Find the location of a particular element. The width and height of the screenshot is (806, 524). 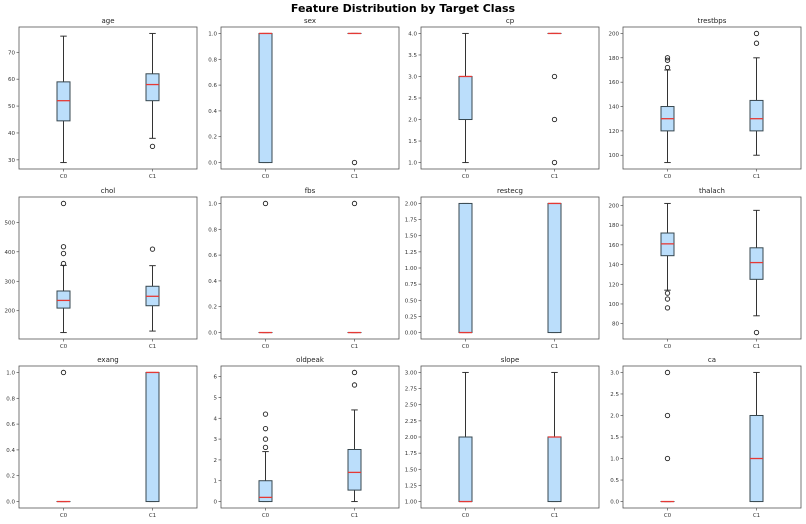

y-tick-label: 70 is located at coordinates (11, 53).